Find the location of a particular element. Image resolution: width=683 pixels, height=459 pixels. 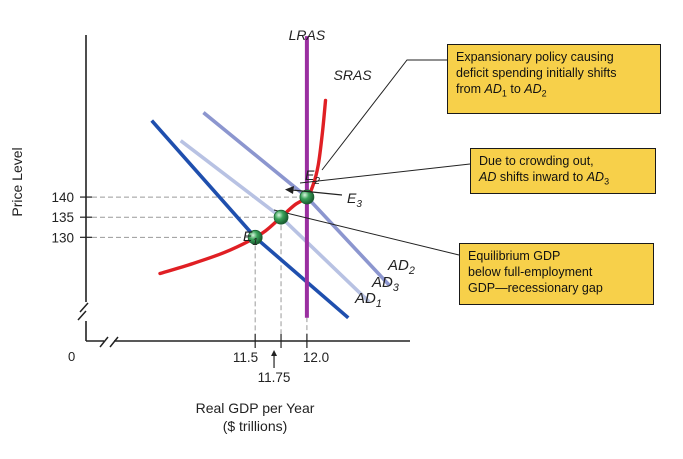

callout1-ad2: AD is located at coordinates (533, 89).